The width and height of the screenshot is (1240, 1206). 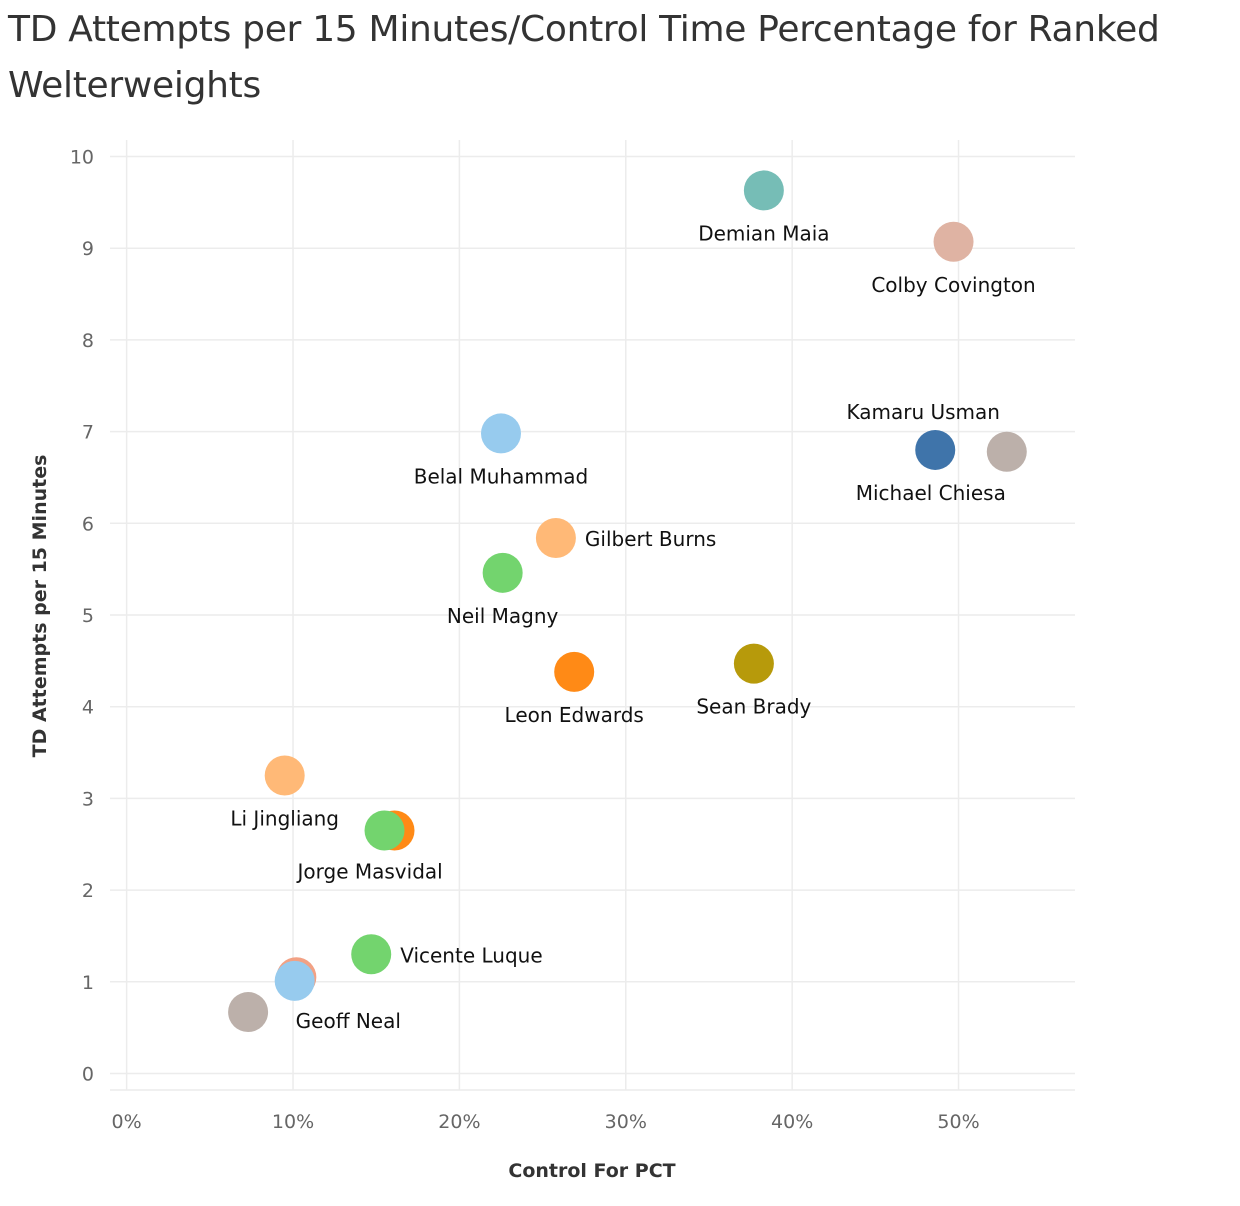 I want to click on y-tick-label: 4, so click(x=88, y=708).